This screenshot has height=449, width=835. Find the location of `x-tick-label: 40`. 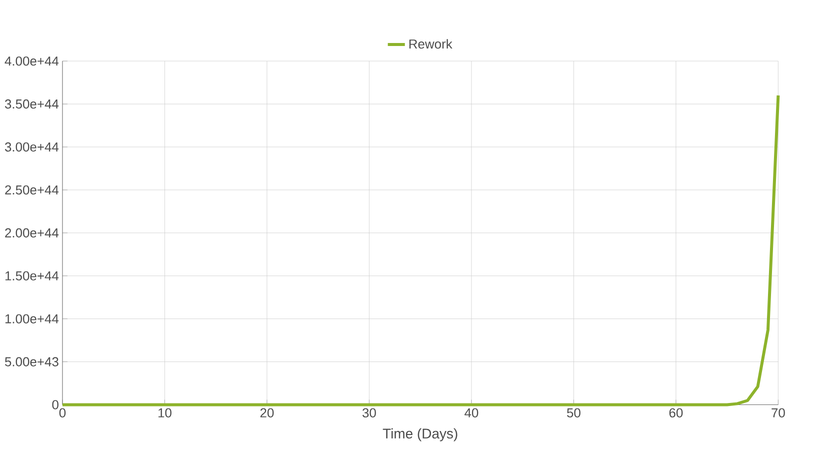

x-tick-label: 40 is located at coordinates (471, 413).